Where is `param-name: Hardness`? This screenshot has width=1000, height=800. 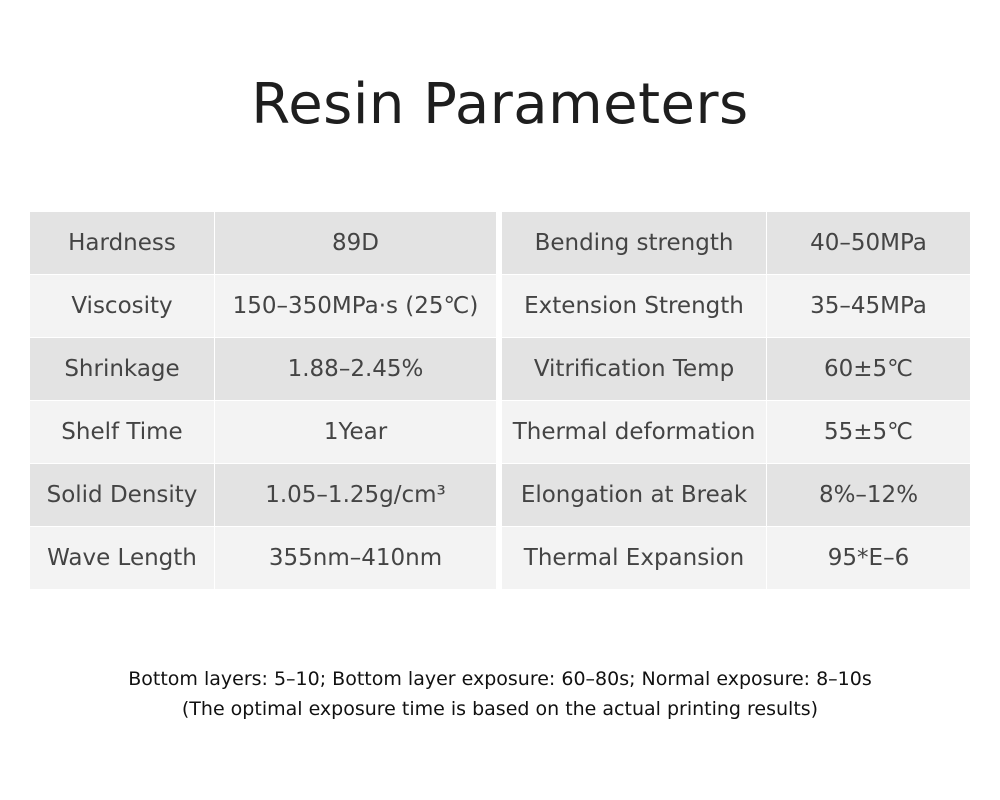
param-name: Hardness is located at coordinates (122, 243).